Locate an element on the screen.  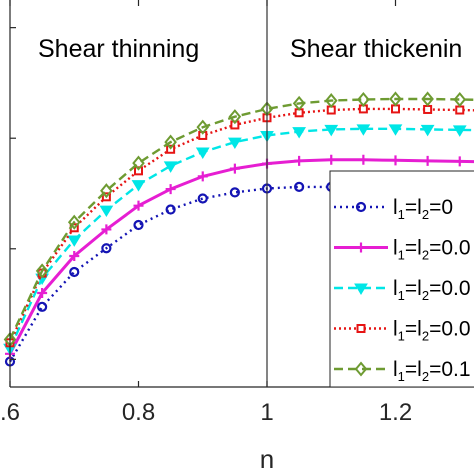
legend-label-4: l1=l2=0.0 is located at coordinates (432, 331).